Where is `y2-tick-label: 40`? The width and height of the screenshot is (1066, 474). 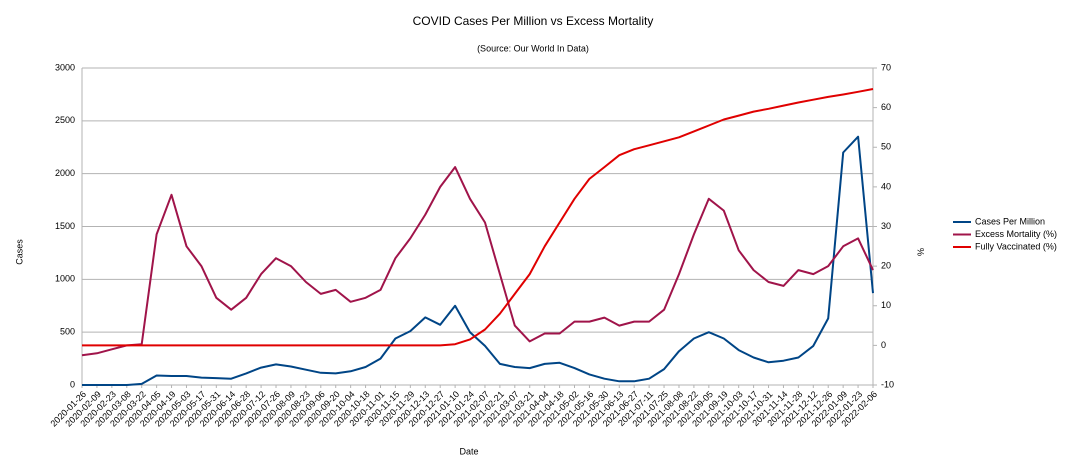
y2-tick-label: 40 is located at coordinates (886, 186).